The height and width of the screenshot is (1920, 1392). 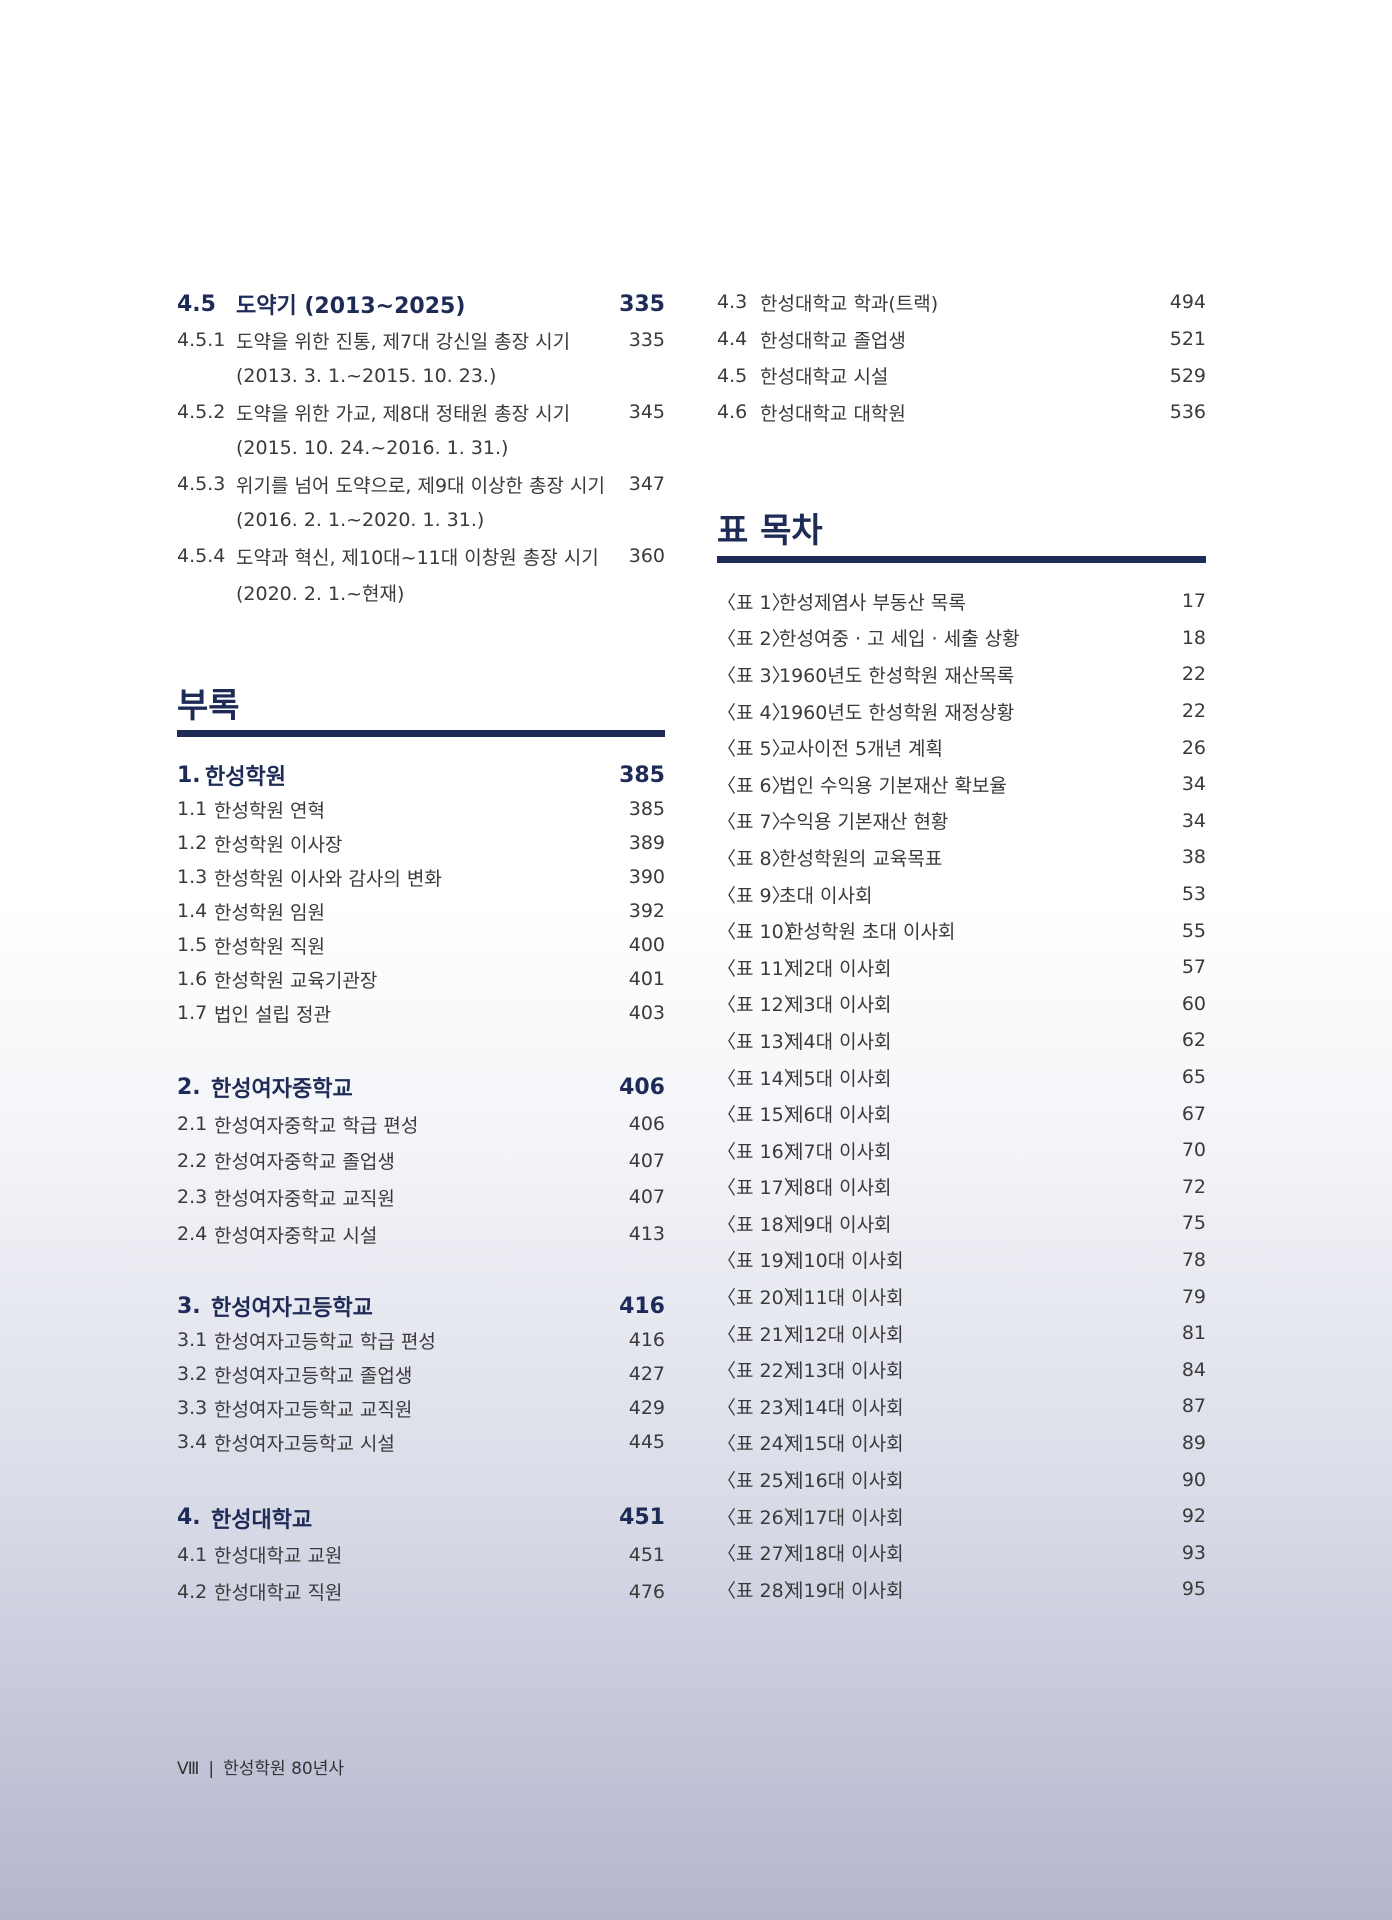 I want to click on entry-page: 72, so click(x=1193, y=1186).